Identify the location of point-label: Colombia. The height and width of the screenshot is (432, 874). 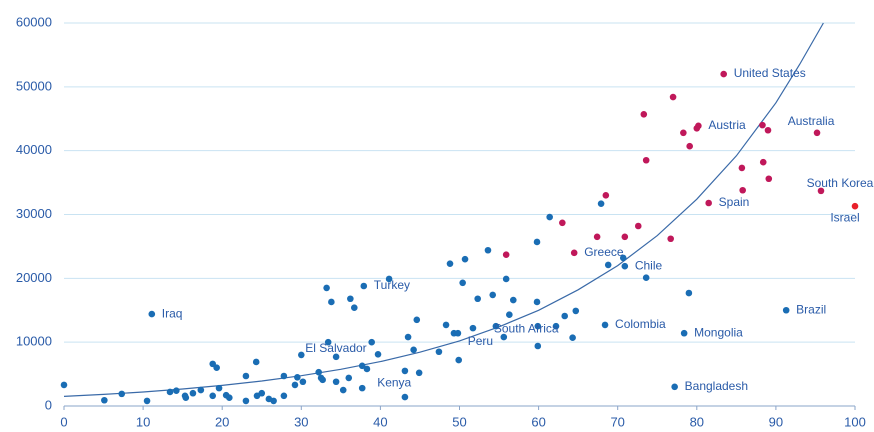
(640, 324).